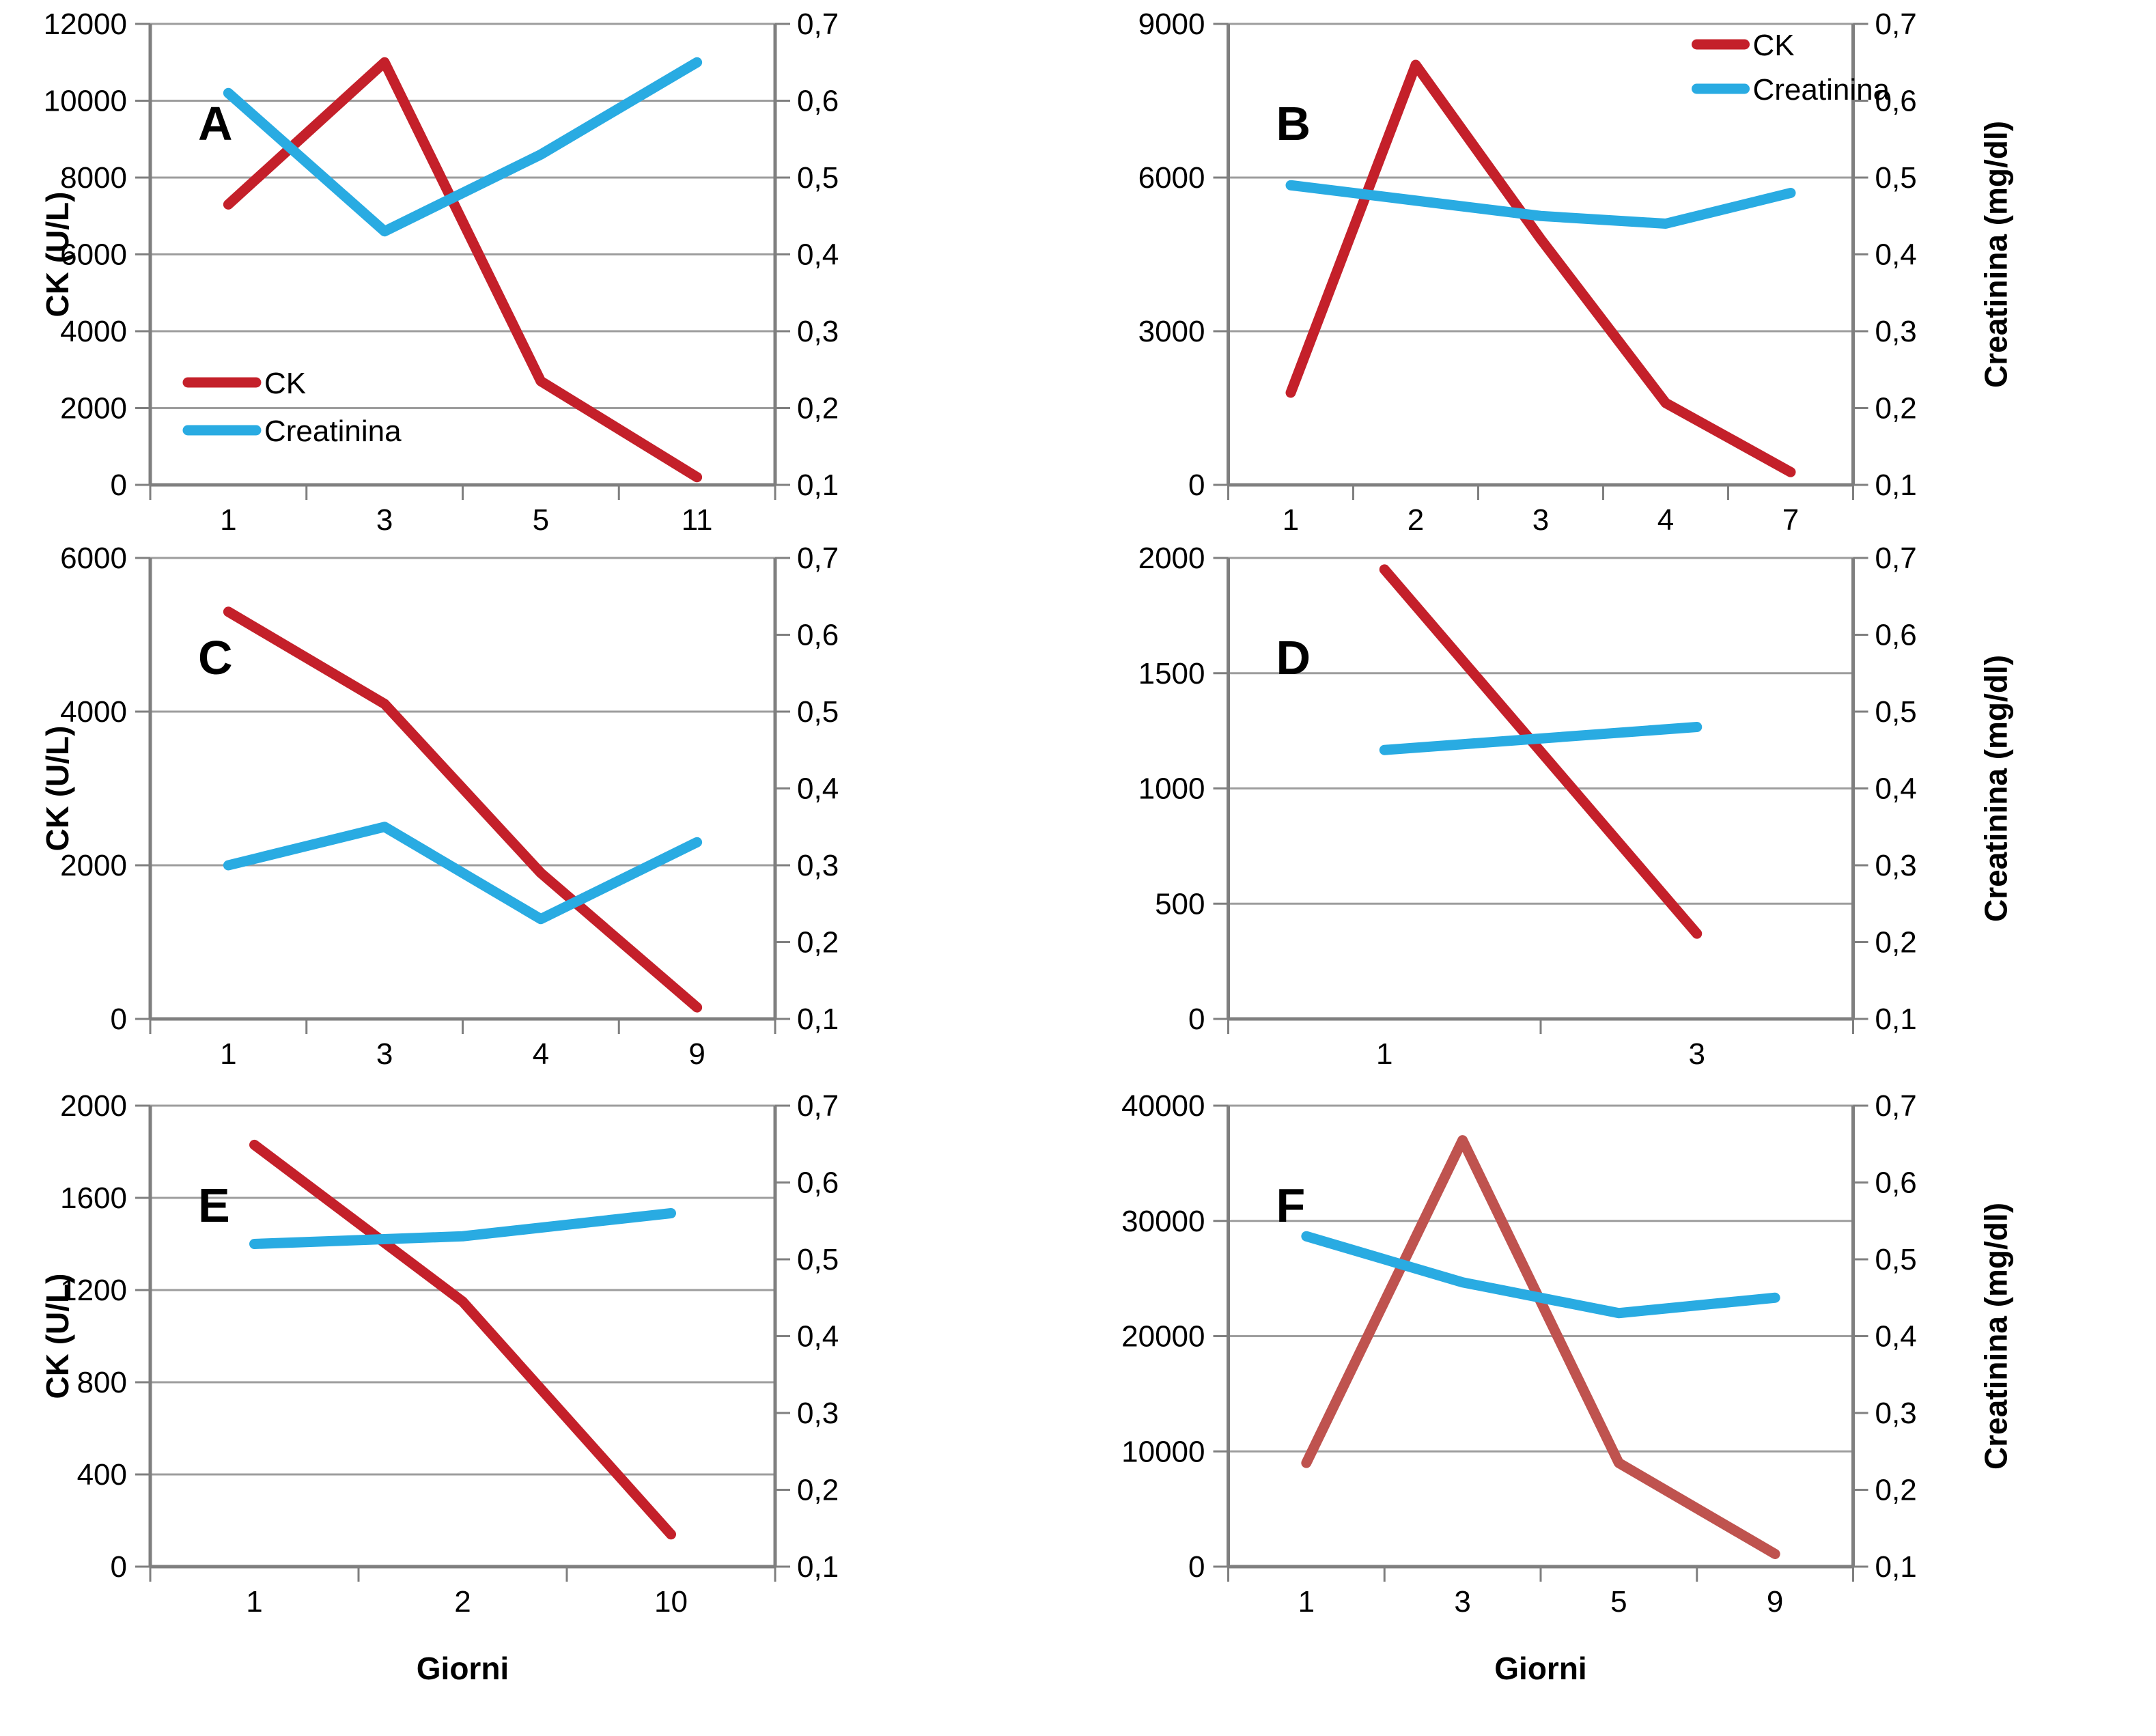  What do you see at coordinates (384, 520) in the screenshot?
I see `x-axis-tick-label: 3` at bounding box center [384, 520].